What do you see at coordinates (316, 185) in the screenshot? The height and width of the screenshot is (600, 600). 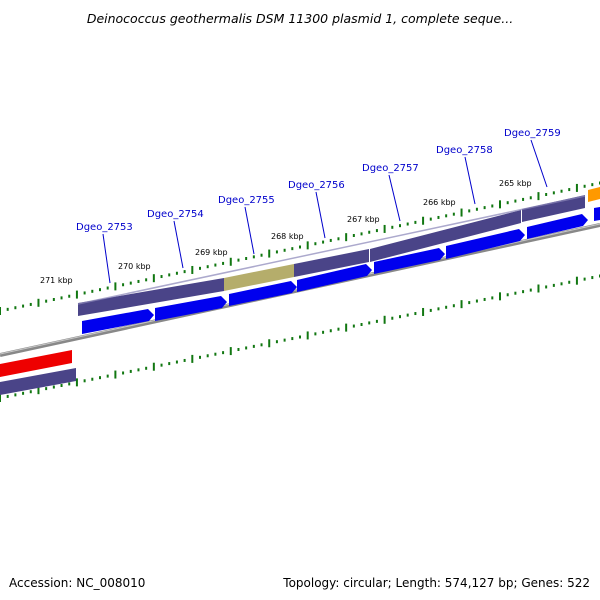 I see `gene-label-dgeo_2756: Dgeo_2756` at bounding box center [316, 185].